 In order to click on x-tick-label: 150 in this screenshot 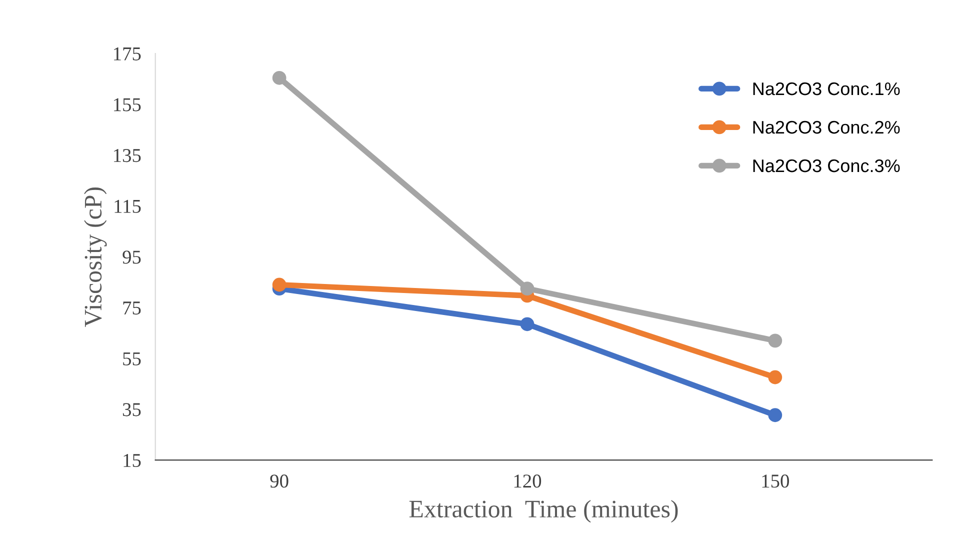, I will do `click(775, 481)`.